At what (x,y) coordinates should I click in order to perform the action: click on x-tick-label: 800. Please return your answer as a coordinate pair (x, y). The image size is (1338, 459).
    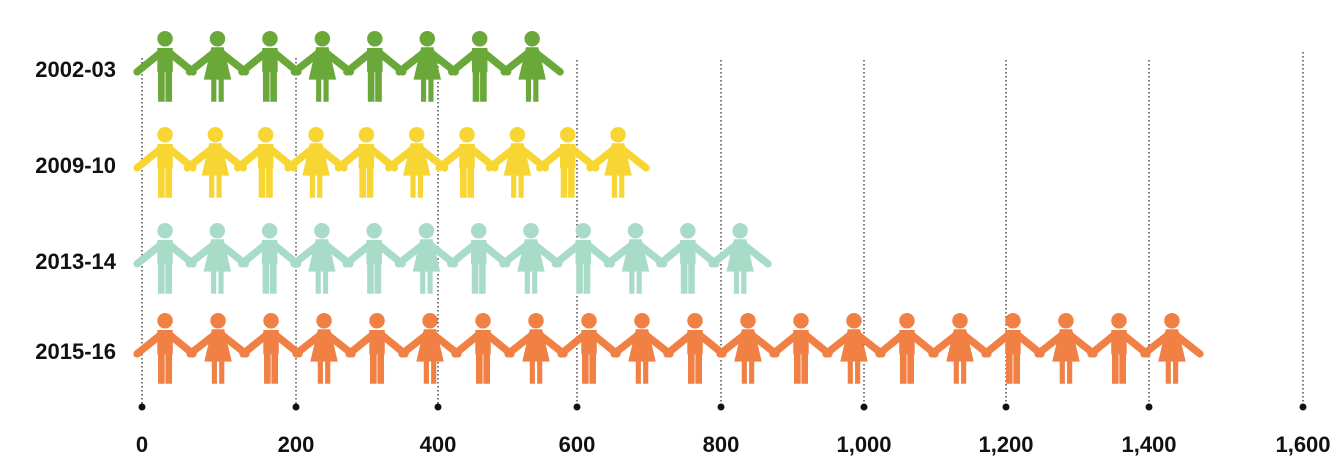
    Looking at the image, I should click on (721, 444).